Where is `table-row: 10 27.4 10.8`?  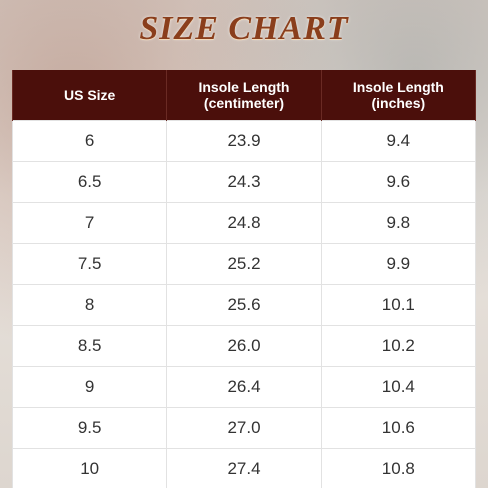 table-row: 10 27.4 10.8 is located at coordinates (244, 468).